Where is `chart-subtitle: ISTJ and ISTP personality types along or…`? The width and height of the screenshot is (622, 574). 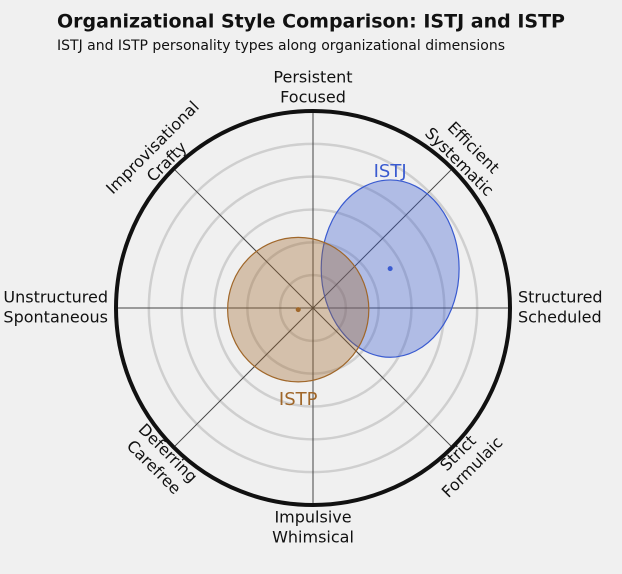 chart-subtitle: ISTJ and ISTP personality types along or… is located at coordinates (281, 46).